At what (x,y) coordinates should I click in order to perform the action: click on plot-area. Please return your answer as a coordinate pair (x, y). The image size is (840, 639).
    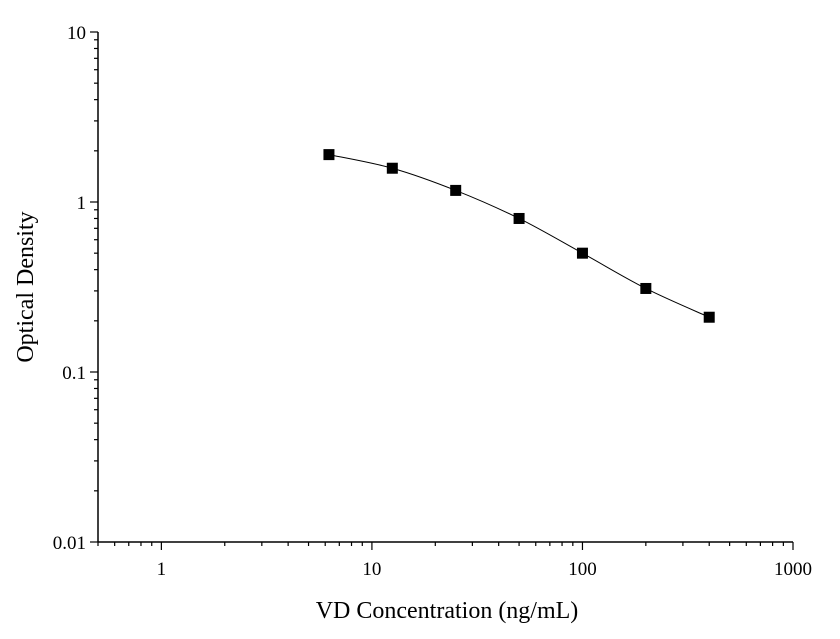
    Looking at the image, I should click on (519, 236).